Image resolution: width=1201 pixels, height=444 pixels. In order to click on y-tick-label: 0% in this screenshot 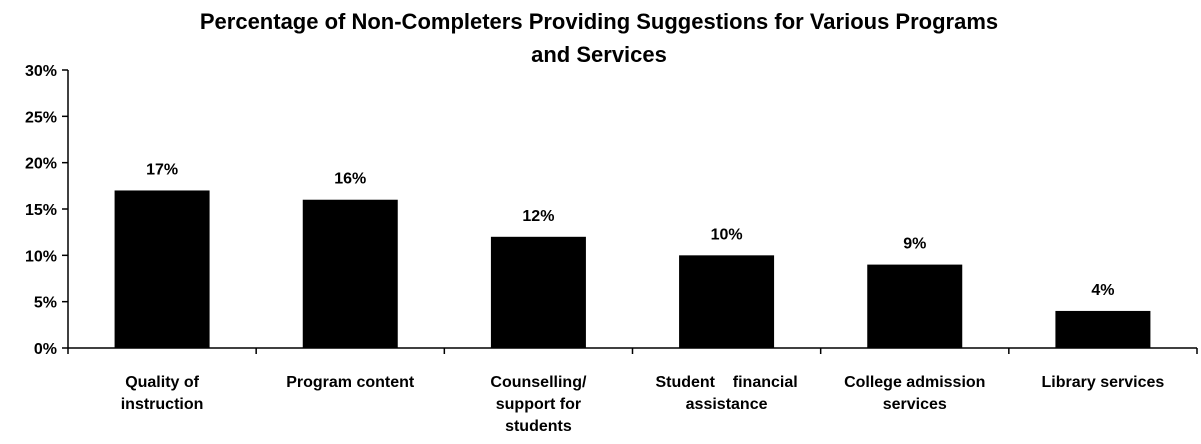, I will do `click(45, 349)`.